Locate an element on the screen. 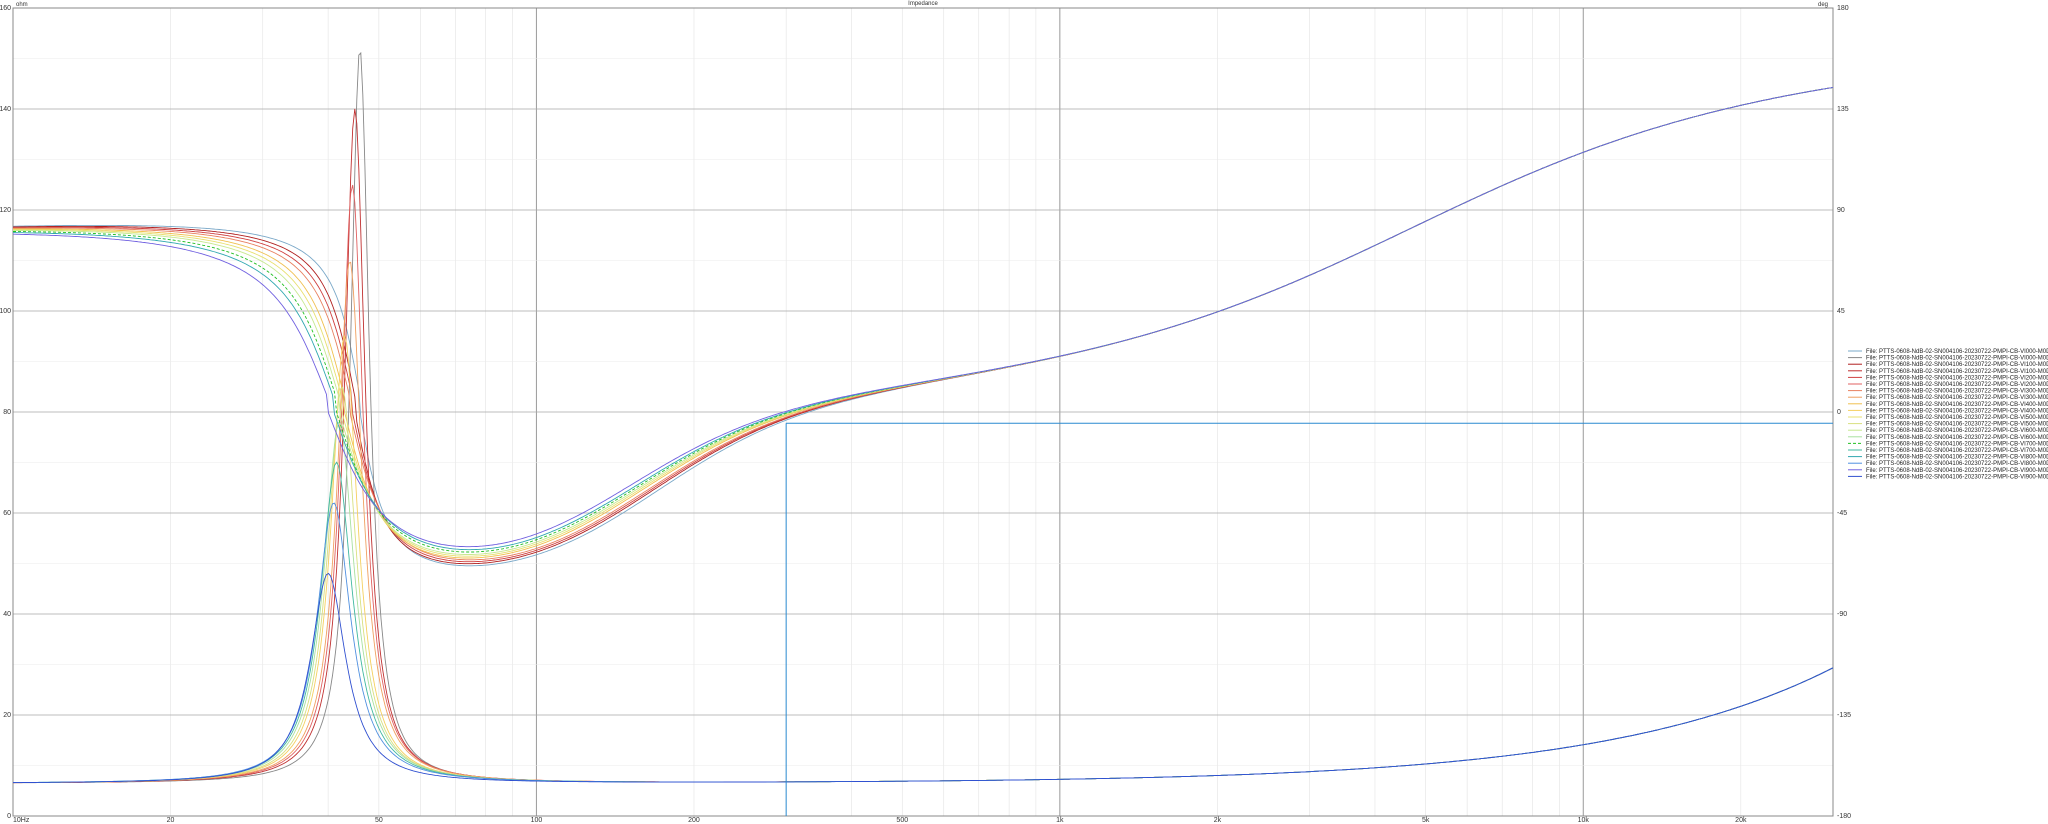 The height and width of the screenshot is (824, 2048). right-axis-unit: deg is located at coordinates (1823, 5).